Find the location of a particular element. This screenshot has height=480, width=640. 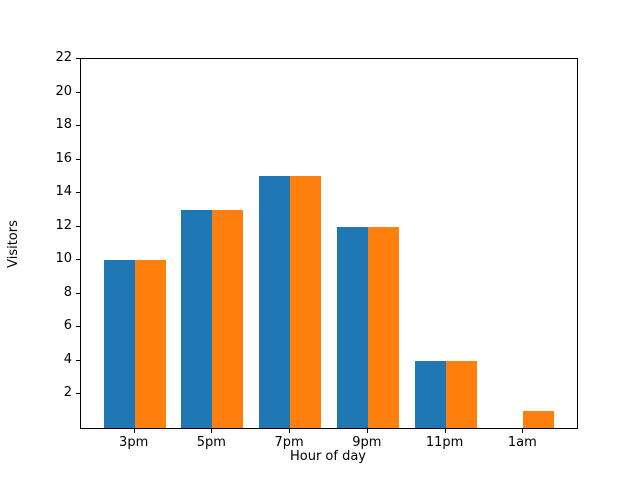

bar-series-2-9pm is located at coordinates (383, 327).